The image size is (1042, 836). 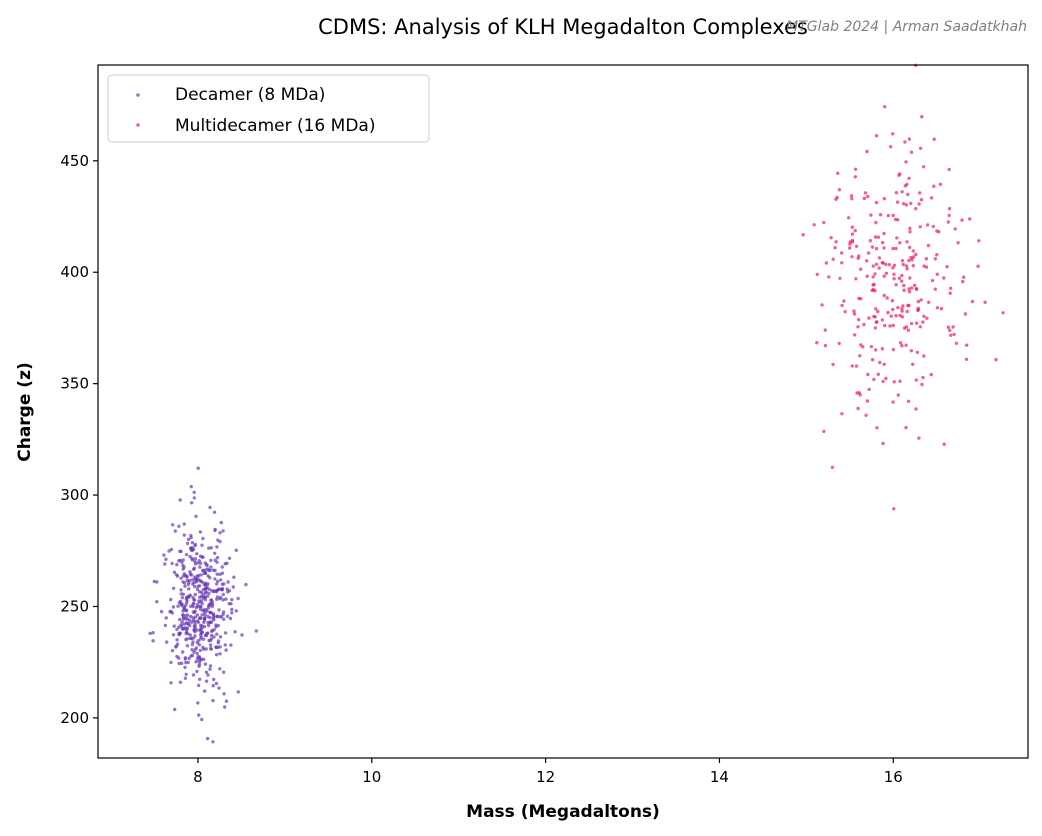 What do you see at coordinates (906, 27) in the screenshot?
I see `watermark-credit: MTGlab 2024 | Arman Saadatkhah` at bounding box center [906, 27].